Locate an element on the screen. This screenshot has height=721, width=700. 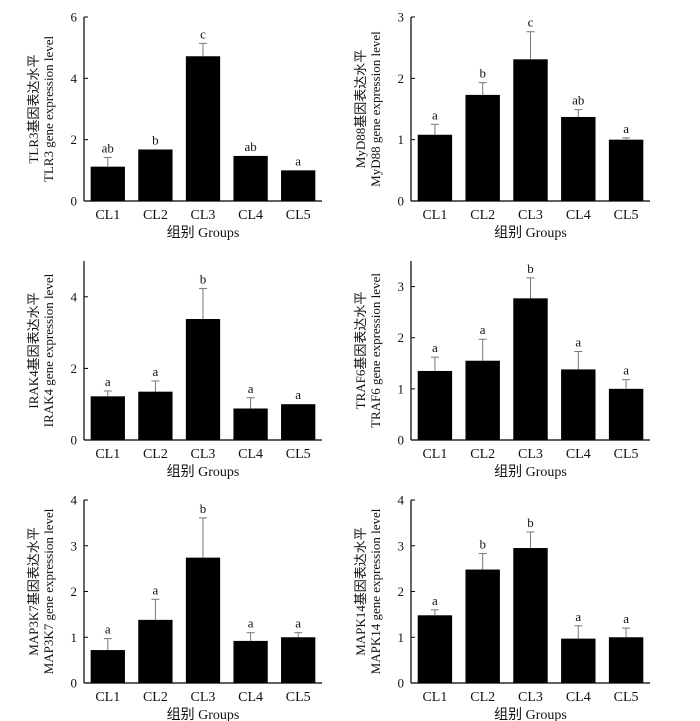
y-axis-title-cn: IRAK4基因表达水平 is located at coordinates (33, 350).